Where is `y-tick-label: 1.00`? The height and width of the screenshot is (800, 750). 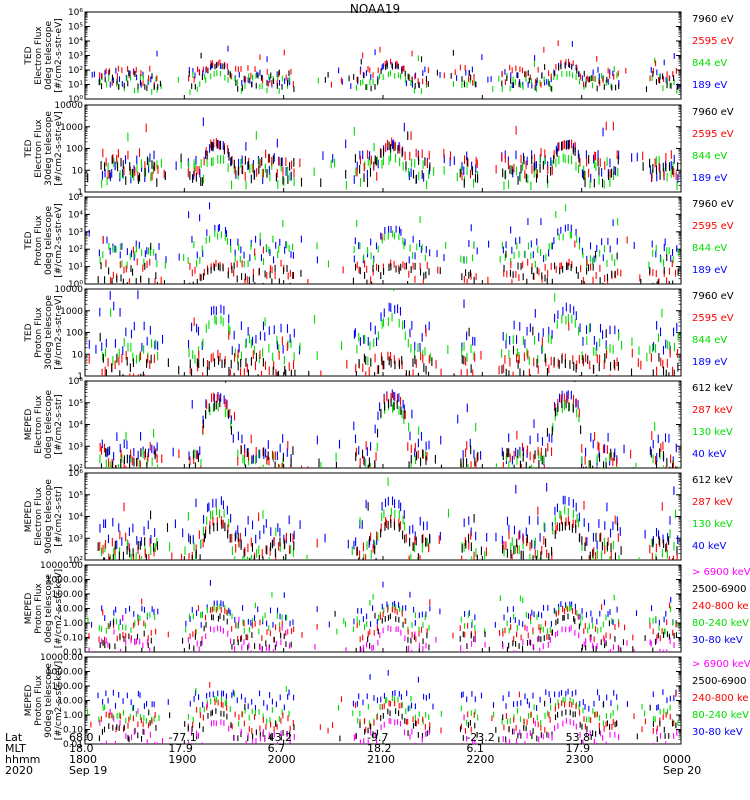 y-tick-label: 1.00 is located at coordinates (73, 716).